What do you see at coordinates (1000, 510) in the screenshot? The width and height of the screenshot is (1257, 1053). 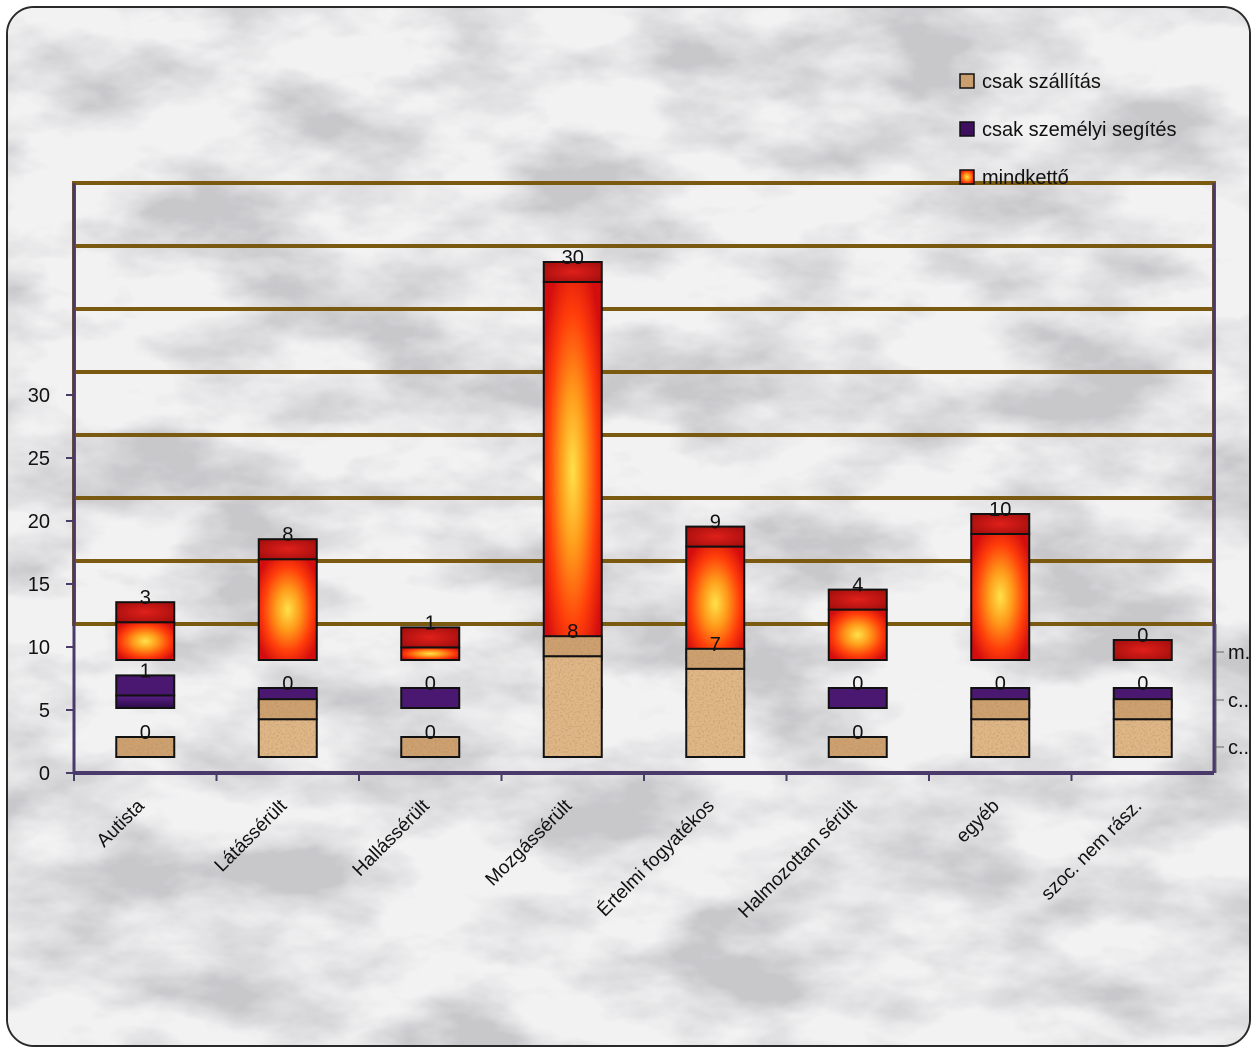 I see `data-label: 10` at bounding box center [1000, 510].